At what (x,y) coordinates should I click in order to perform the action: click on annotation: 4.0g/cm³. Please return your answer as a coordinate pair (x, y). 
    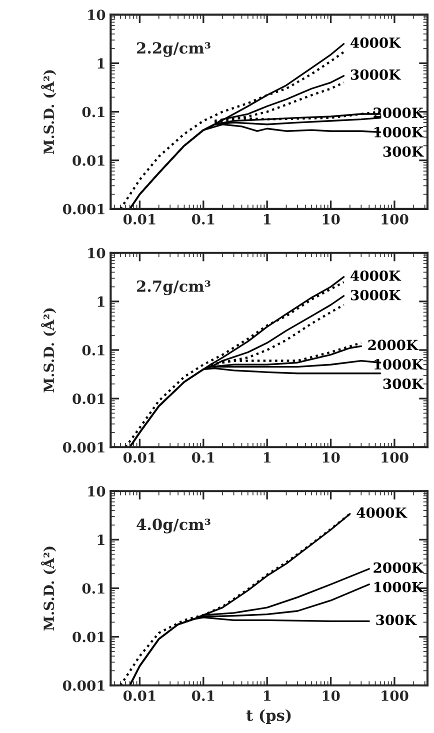
    Looking at the image, I should click on (173, 526).